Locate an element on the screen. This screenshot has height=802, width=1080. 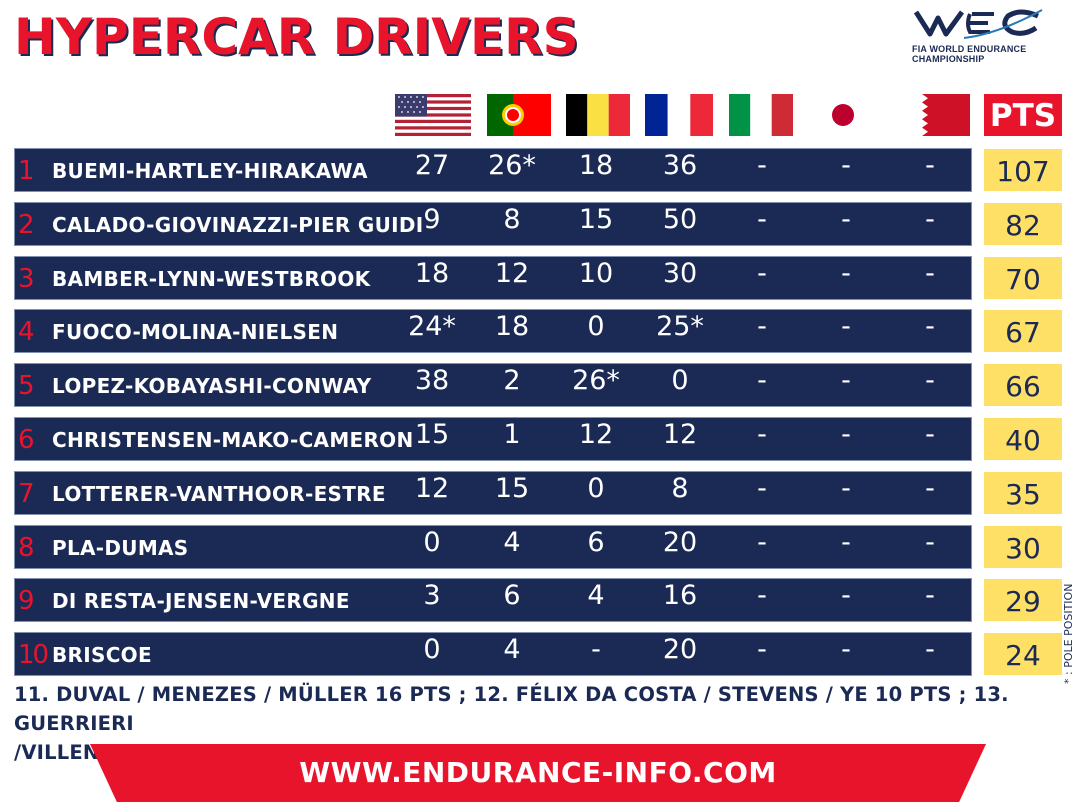
row-total-points: 66 is located at coordinates (1023, 385).